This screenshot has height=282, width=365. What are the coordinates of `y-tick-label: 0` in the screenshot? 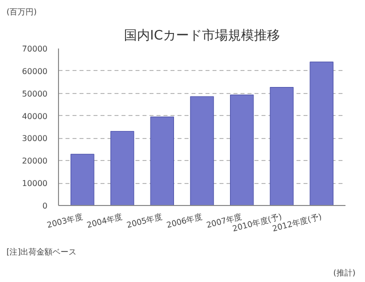 It's located at (45, 206).